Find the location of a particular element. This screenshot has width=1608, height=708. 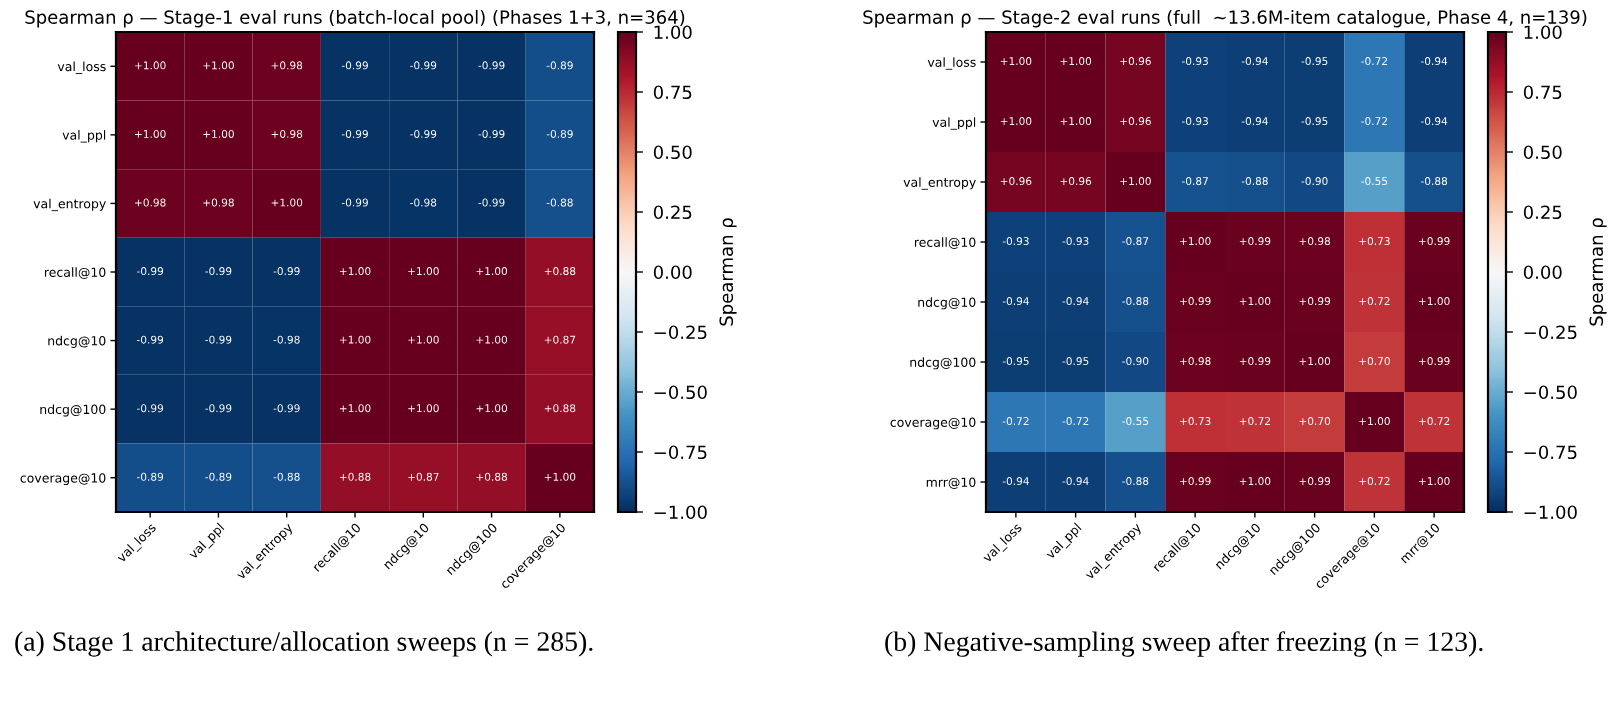

text: (a) Stage 1 architecture/allocation sweeps (n = 285). is located at coordinates (304, 644).